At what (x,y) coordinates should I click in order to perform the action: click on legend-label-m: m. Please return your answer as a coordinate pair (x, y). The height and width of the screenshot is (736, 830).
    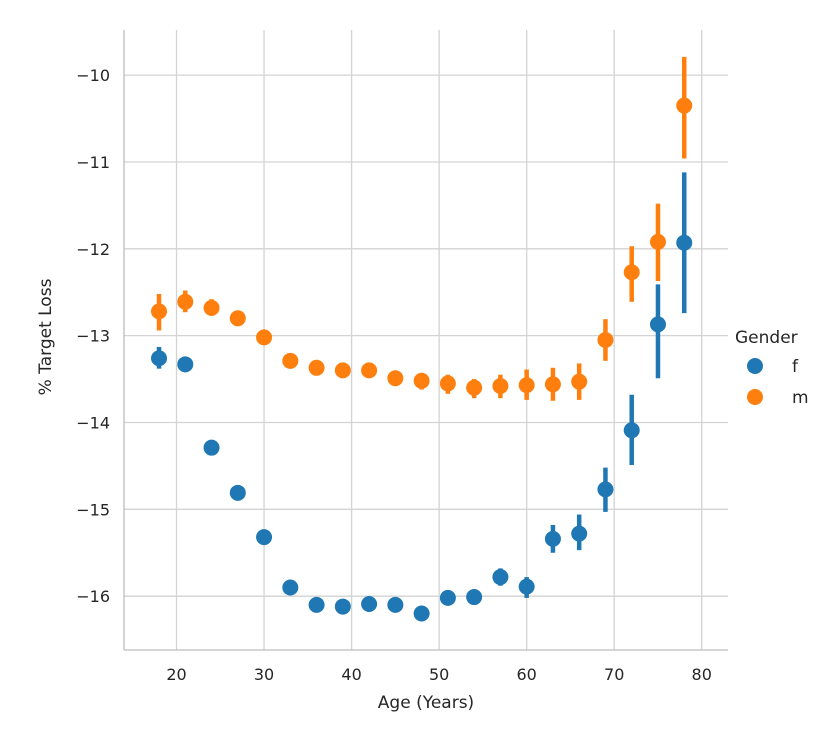
    Looking at the image, I should click on (800, 398).